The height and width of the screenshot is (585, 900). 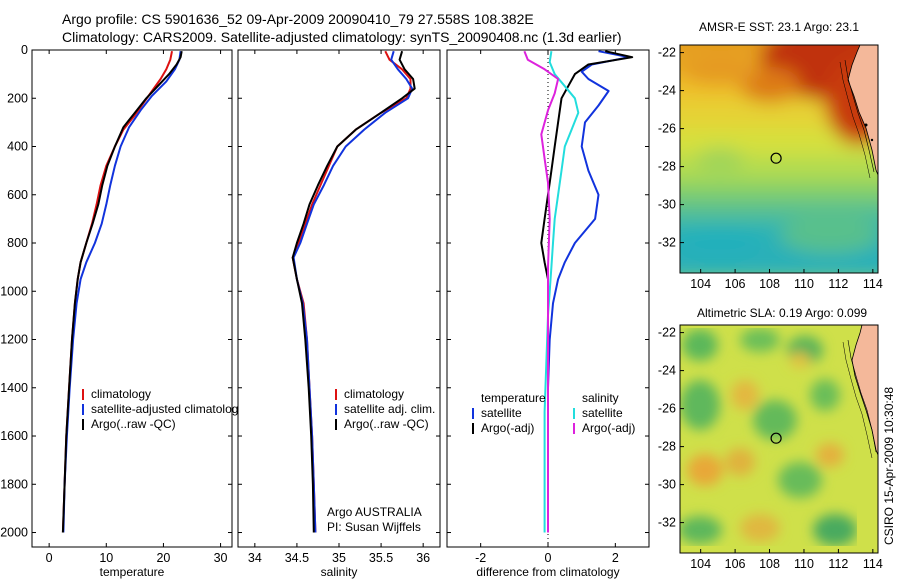 What do you see at coordinates (132, 572) in the screenshot?
I see `x-axis-label: temperature` at bounding box center [132, 572].